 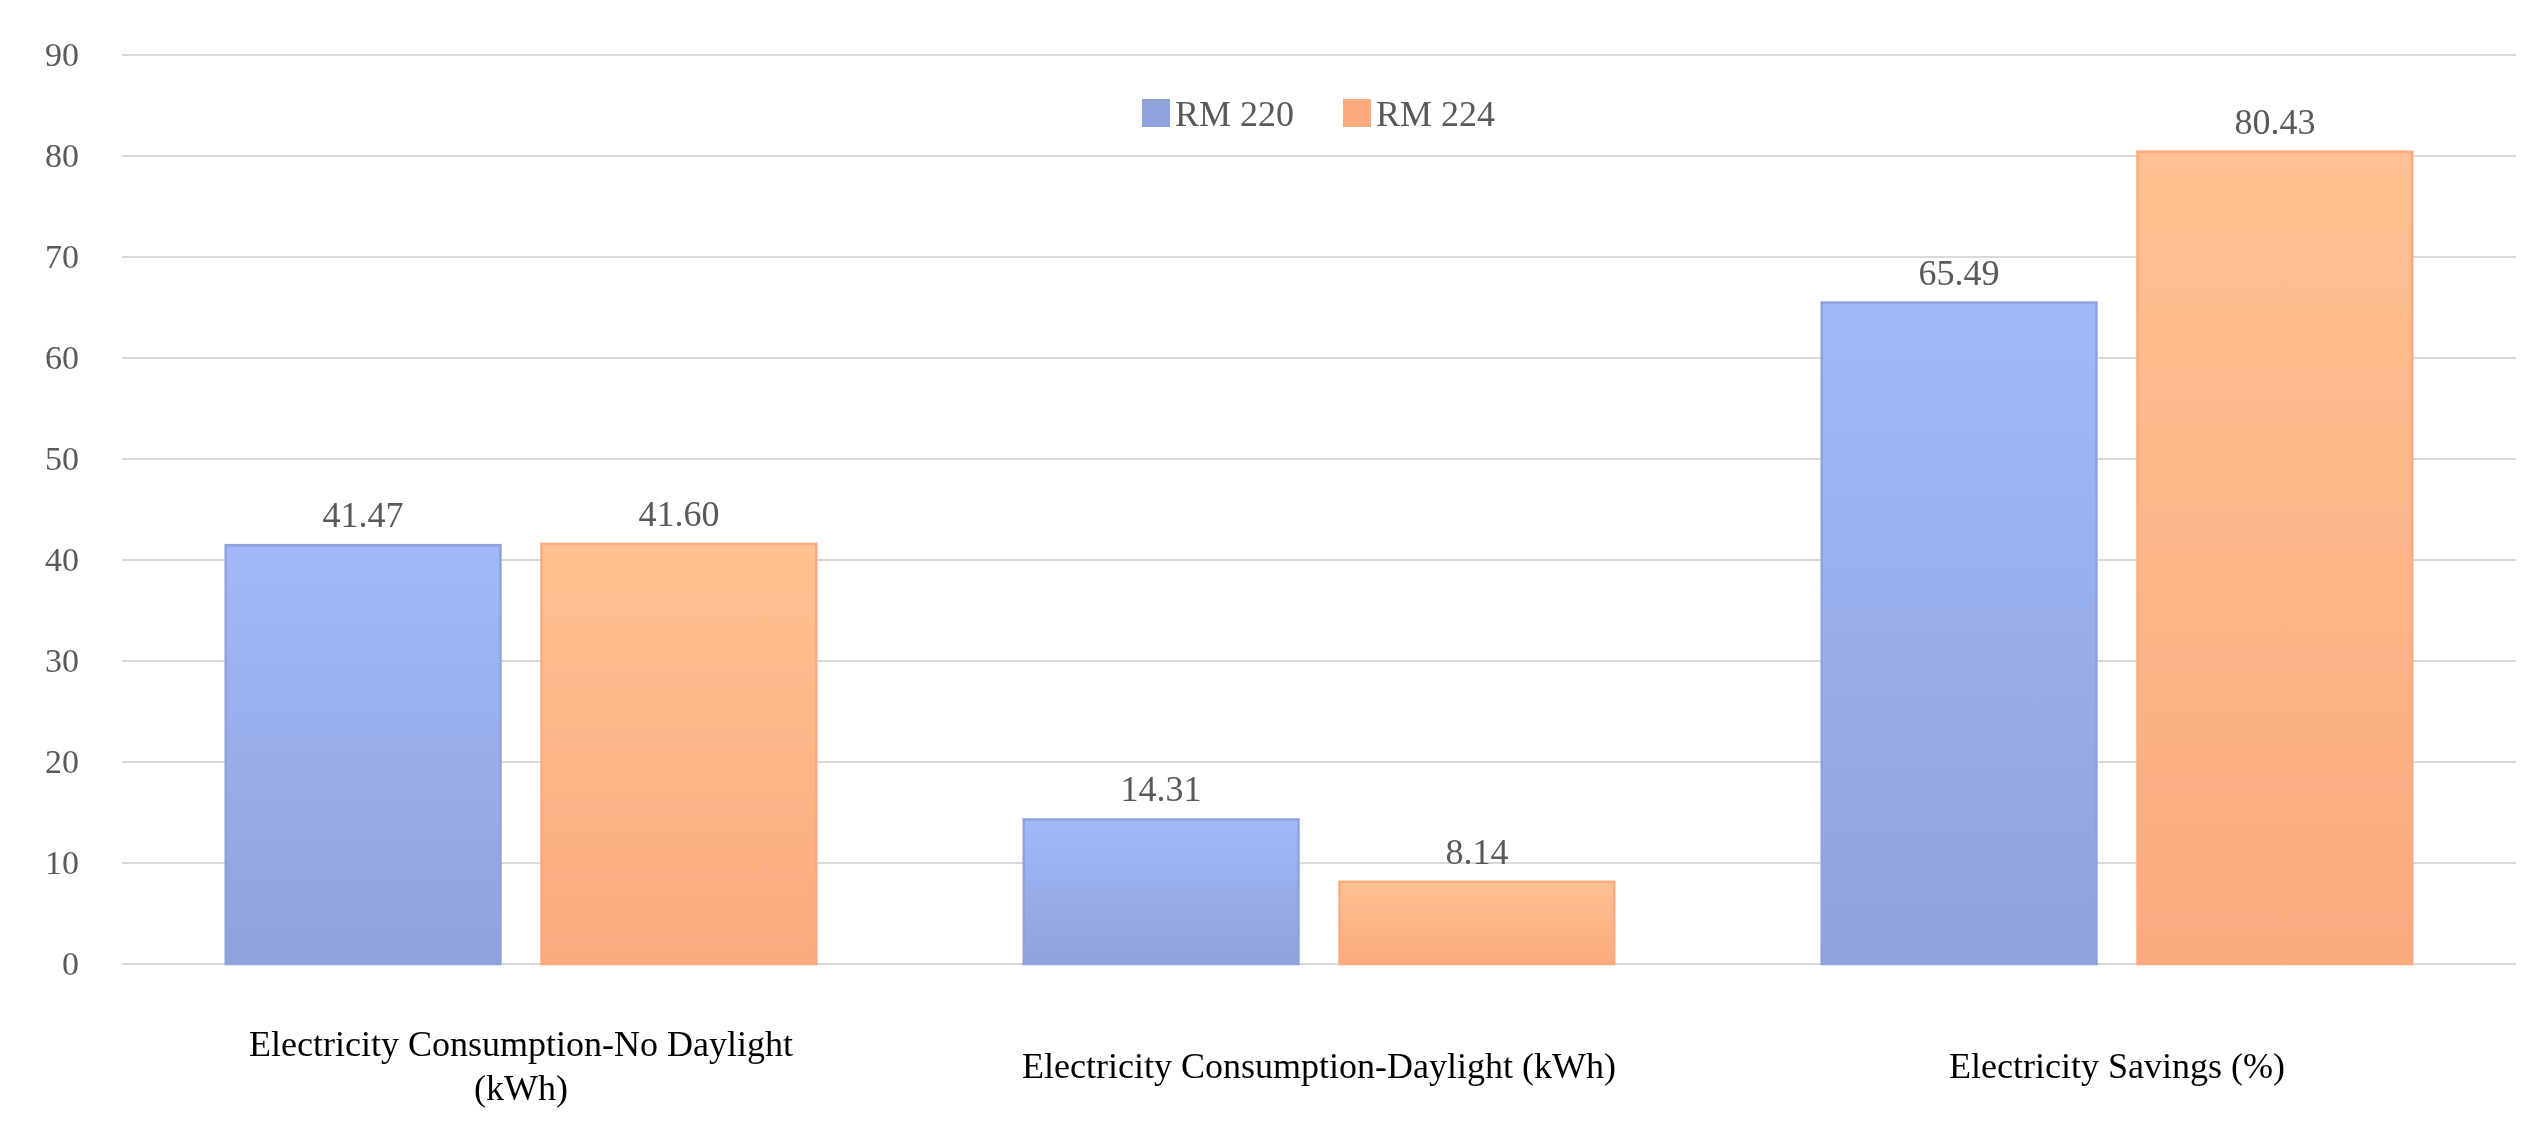 I want to click on x-tick-label: Electricity Consumption-No Daylight (kWh), so click(x=521, y=1065).